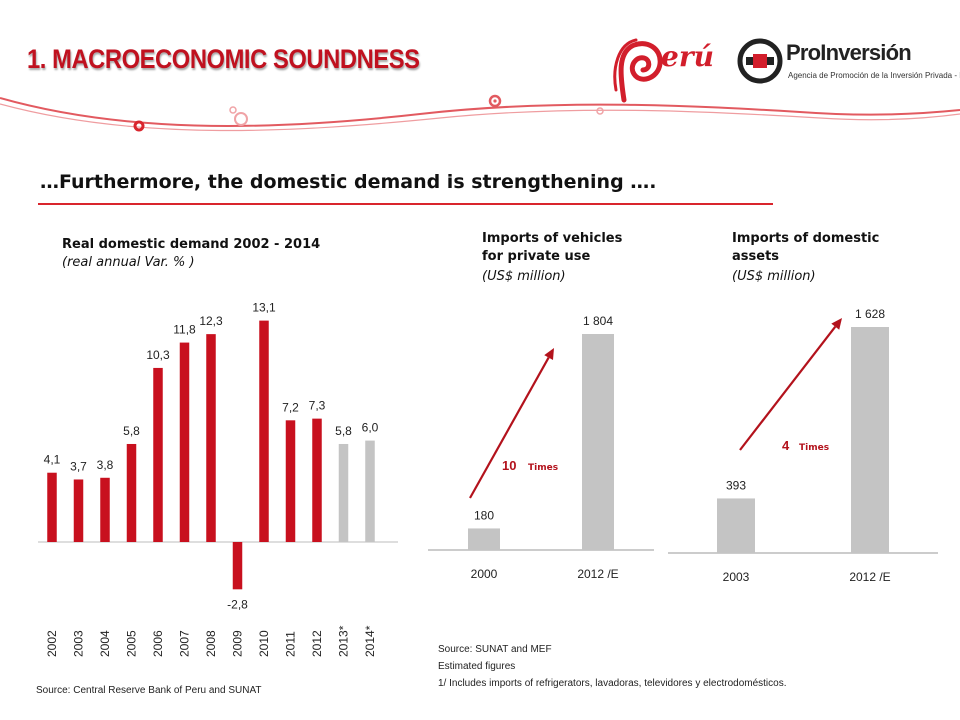 This screenshot has width=960, height=720. Describe the element at coordinates (158, 643) in the screenshot. I see `x-tick-label: 2006` at that location.